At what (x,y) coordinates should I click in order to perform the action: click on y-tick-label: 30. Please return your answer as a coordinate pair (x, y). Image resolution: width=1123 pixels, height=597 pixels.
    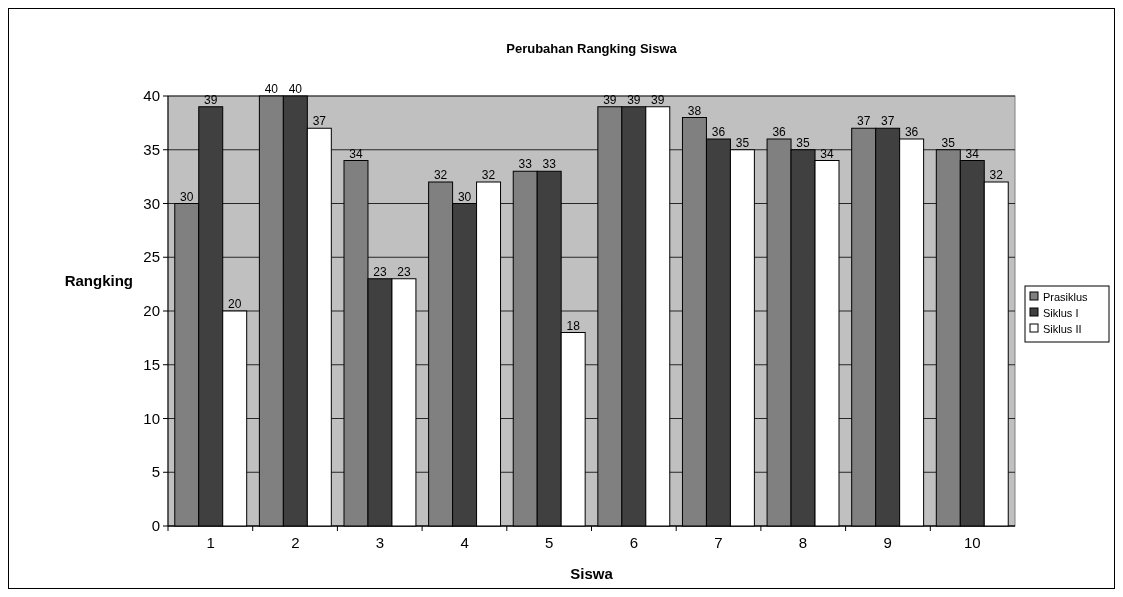
    Looking at the image, I should click on (151, 203).